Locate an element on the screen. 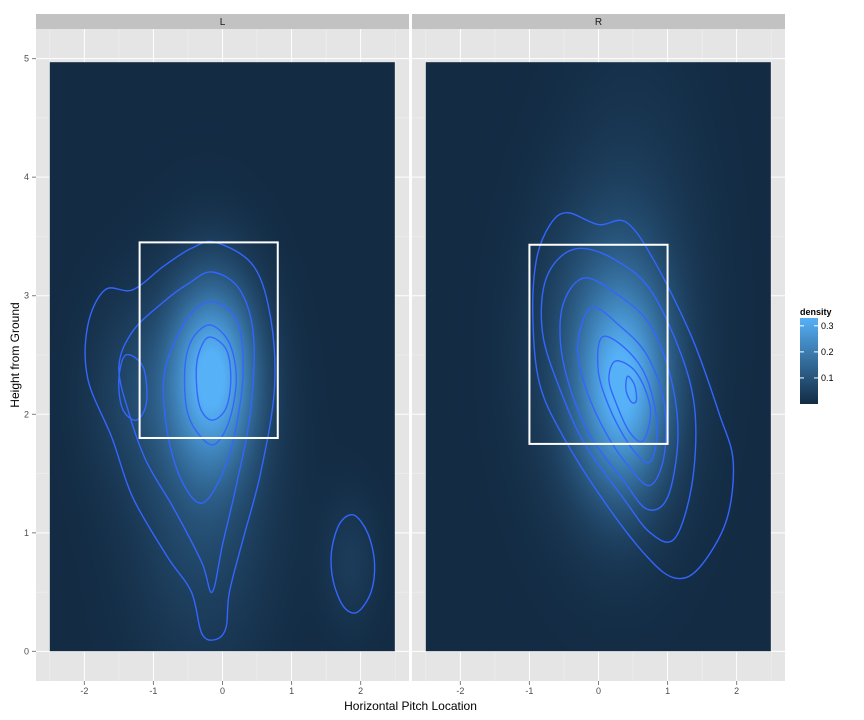 Image resolution: width=864 pixels, height=720 pixels. y-tick-label: 5 is located at coordinates (26, 59).